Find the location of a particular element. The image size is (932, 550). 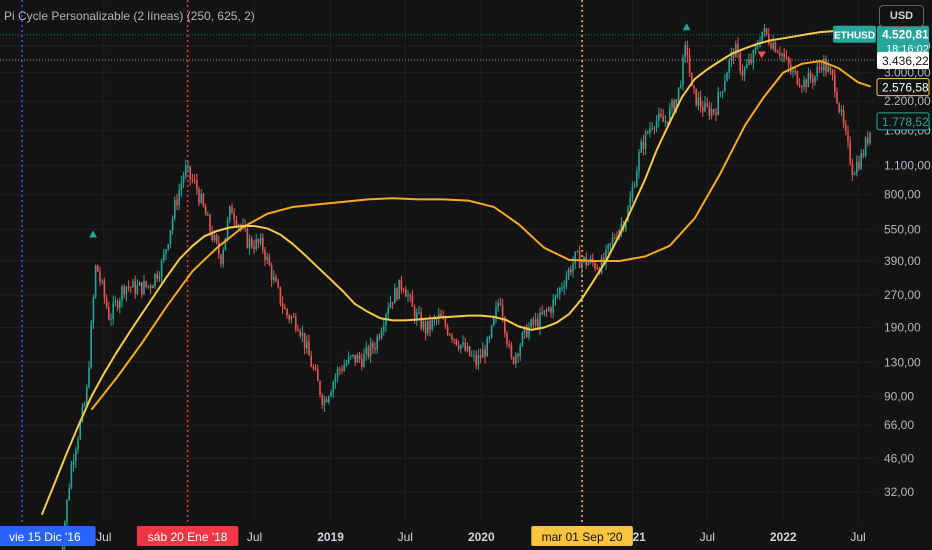

last-close-value: 1.778,52 is located at coordinates (905, 122).